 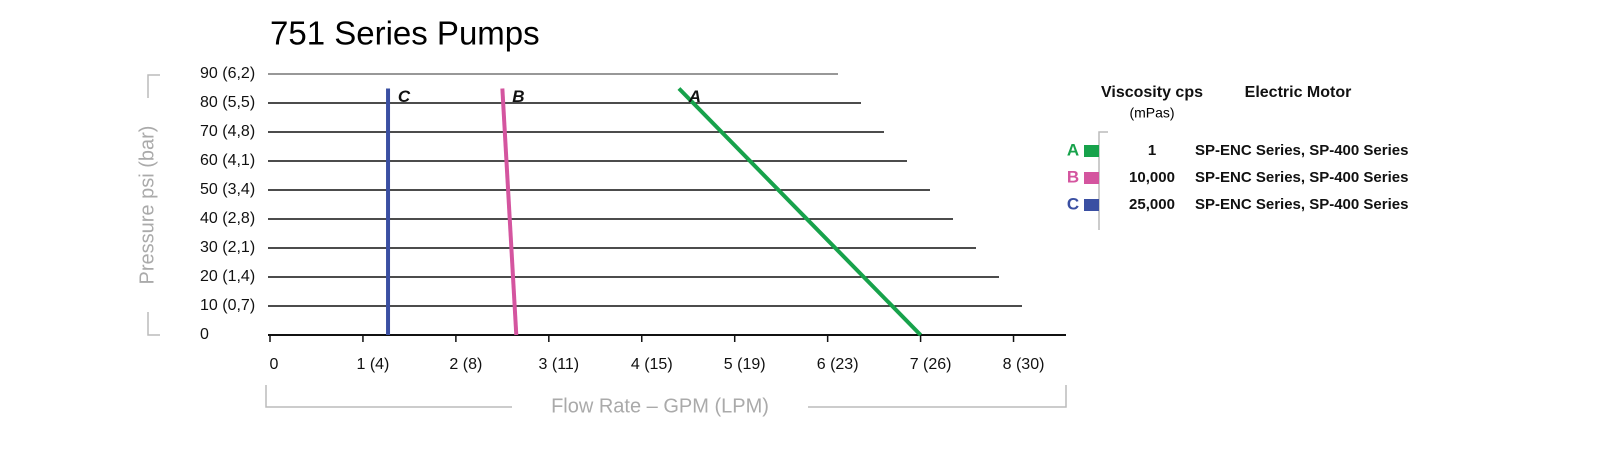 I want to click on x-tick-label: 4 (15), so click(x=652, y=364).